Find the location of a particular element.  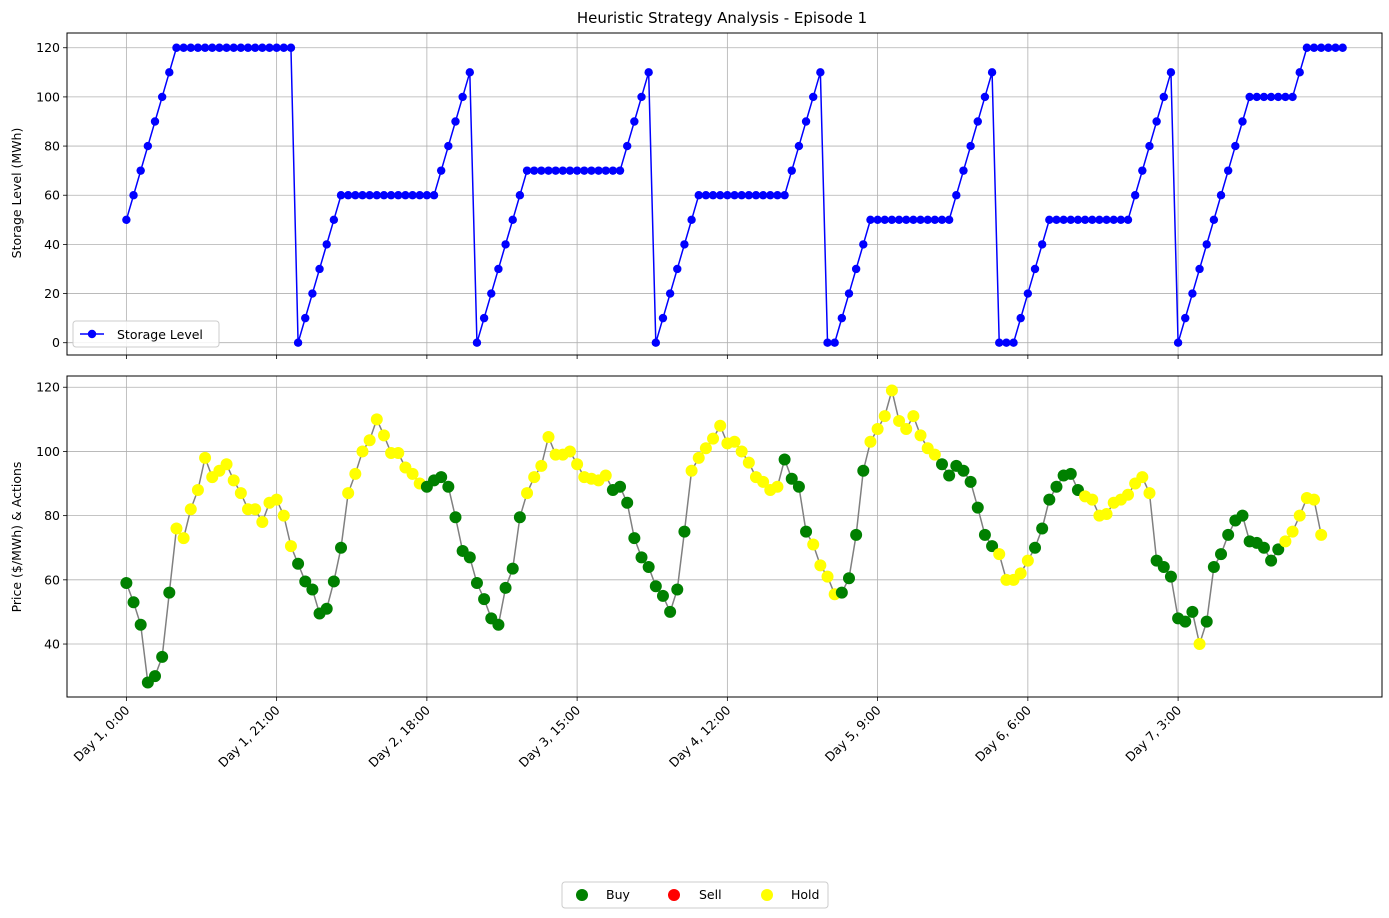

storage-legend-box is located at coordinates (146, 334).